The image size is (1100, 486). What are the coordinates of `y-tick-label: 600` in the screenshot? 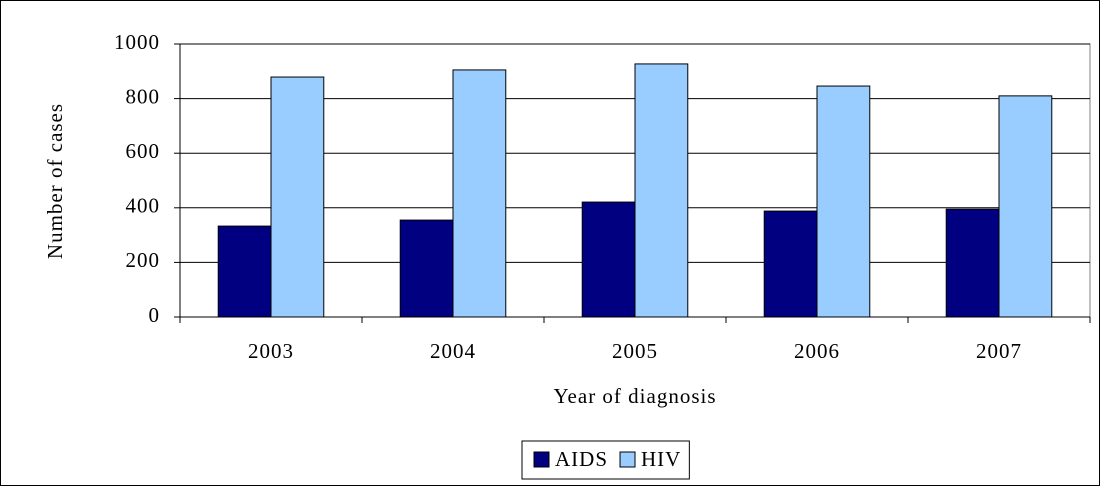 It's located at (143, 151).